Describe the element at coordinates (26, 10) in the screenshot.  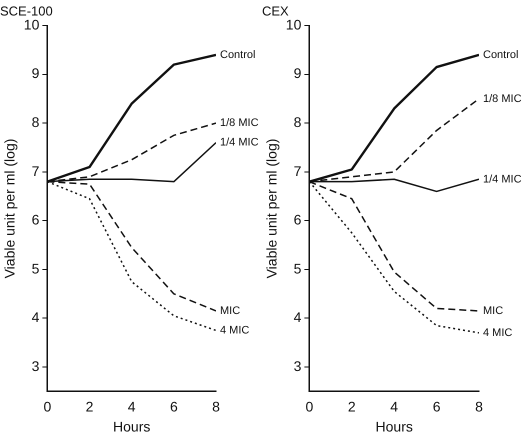
I see `chart-title: SCE-100` at that location.